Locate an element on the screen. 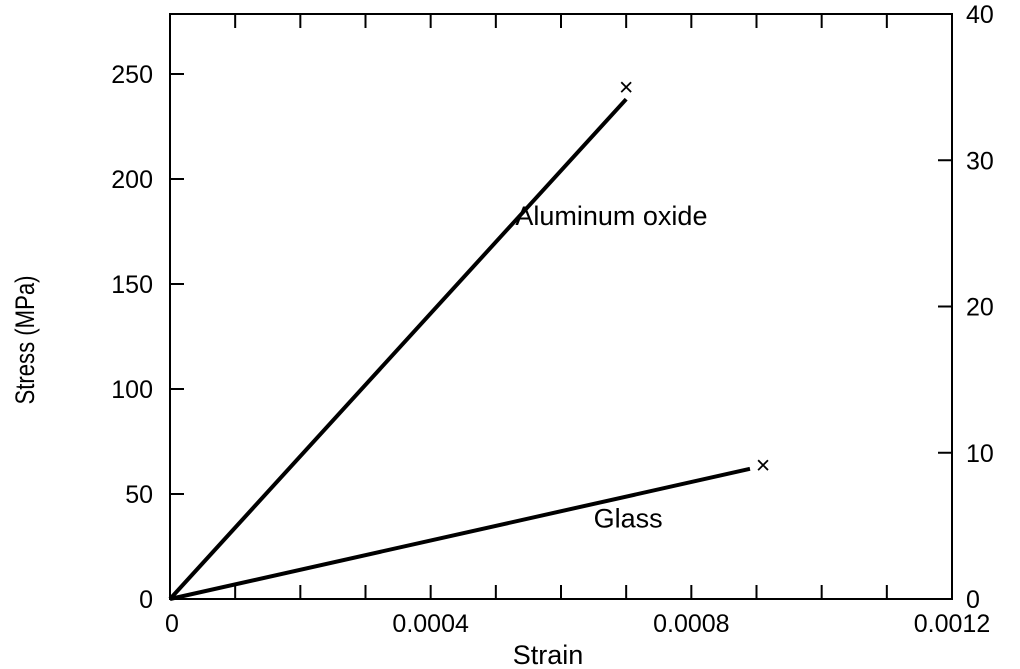  y-tick-label: 250 is located at coordinates (132, 75).